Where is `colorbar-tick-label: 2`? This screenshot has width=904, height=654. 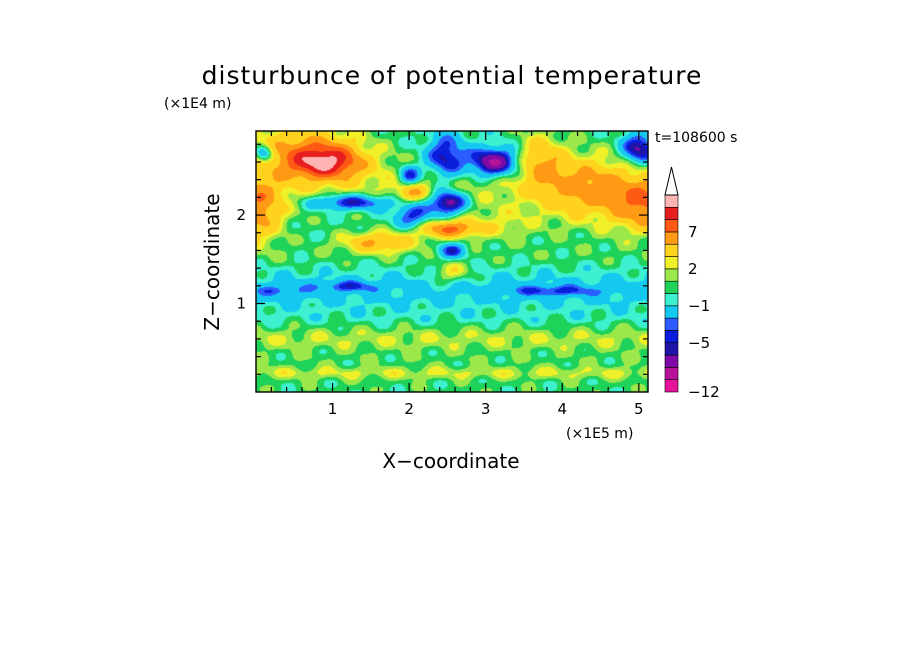 colorbar-tick-label: 2 is located at coordinates (693, 269).